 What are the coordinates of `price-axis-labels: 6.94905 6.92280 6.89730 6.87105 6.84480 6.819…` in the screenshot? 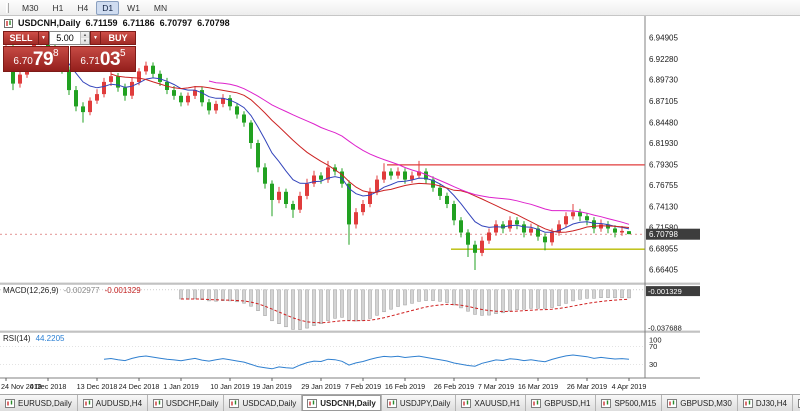 It's located at (673, 153).